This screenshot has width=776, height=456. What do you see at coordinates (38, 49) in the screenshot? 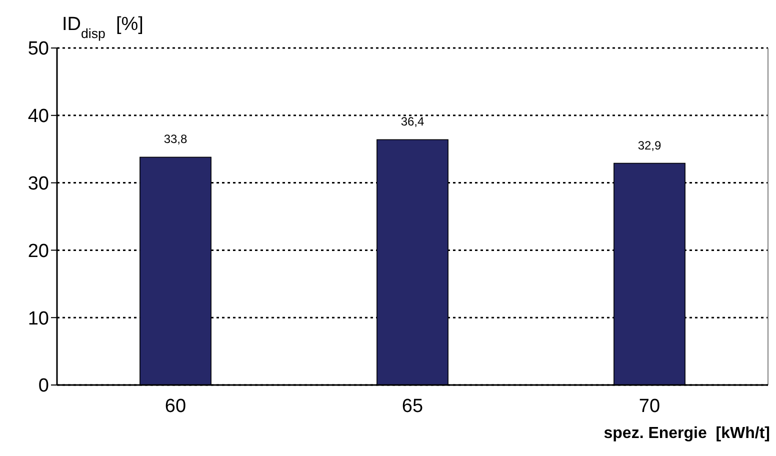
I see `y-tick-label: 50` at bounding box center [38, 49].